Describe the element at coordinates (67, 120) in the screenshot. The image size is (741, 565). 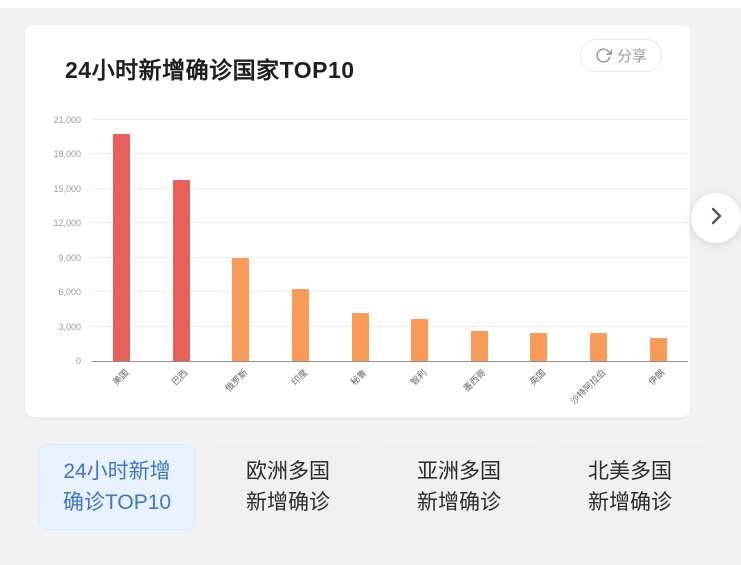
I see `y-tick-label: 21,000` at that location.